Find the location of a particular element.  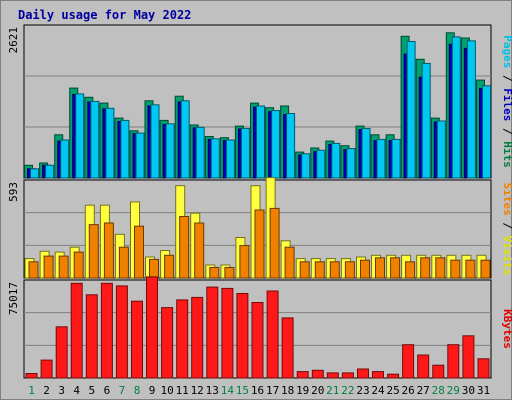

panel-legend: Pages / Files / Hits is located at coordinates (506, 101).